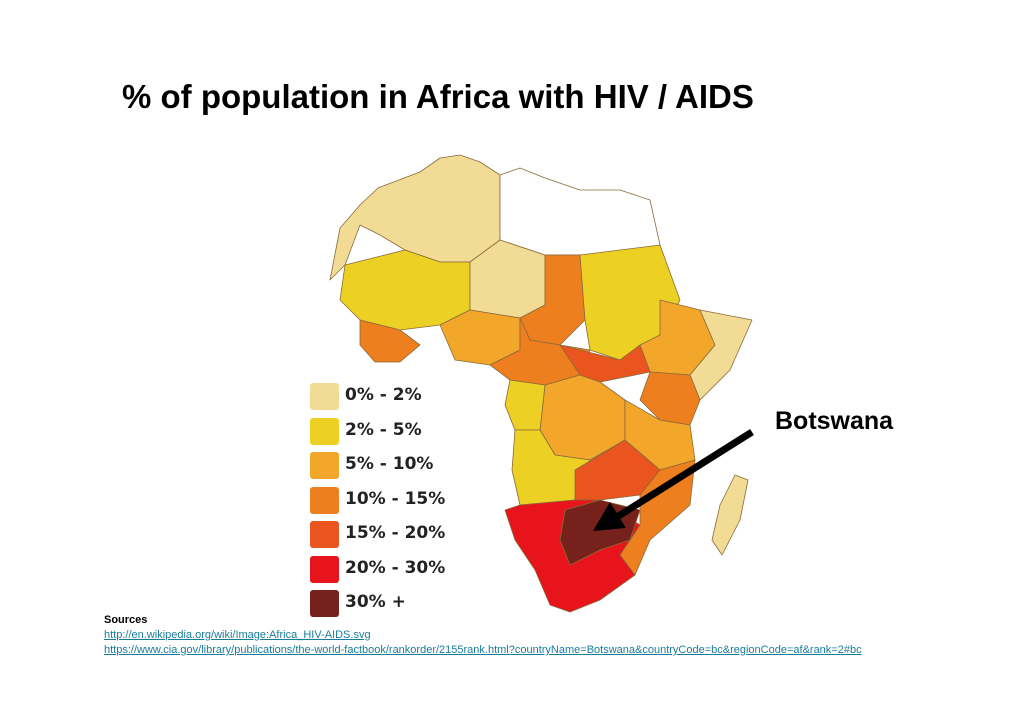  I want to click on botswana-arrow, so click(673, 480).